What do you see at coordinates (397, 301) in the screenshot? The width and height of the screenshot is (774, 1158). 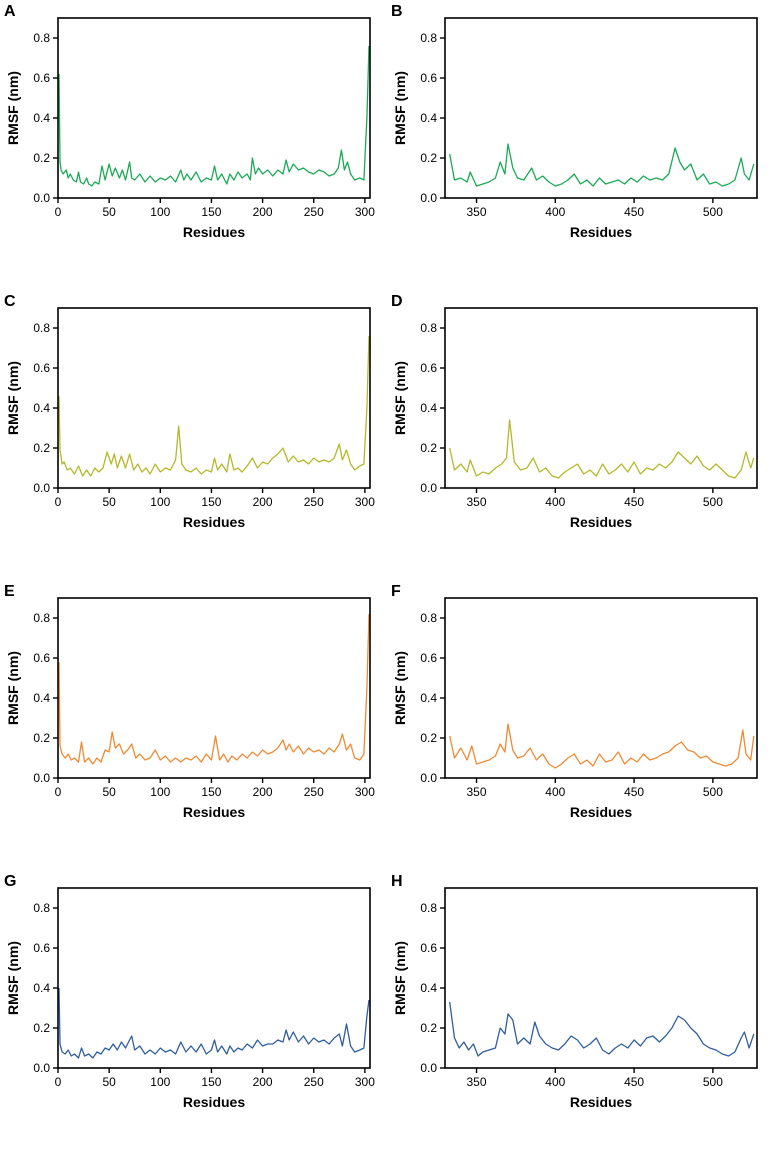 I see `panel-letter: D` at bounding box center [397, 301].